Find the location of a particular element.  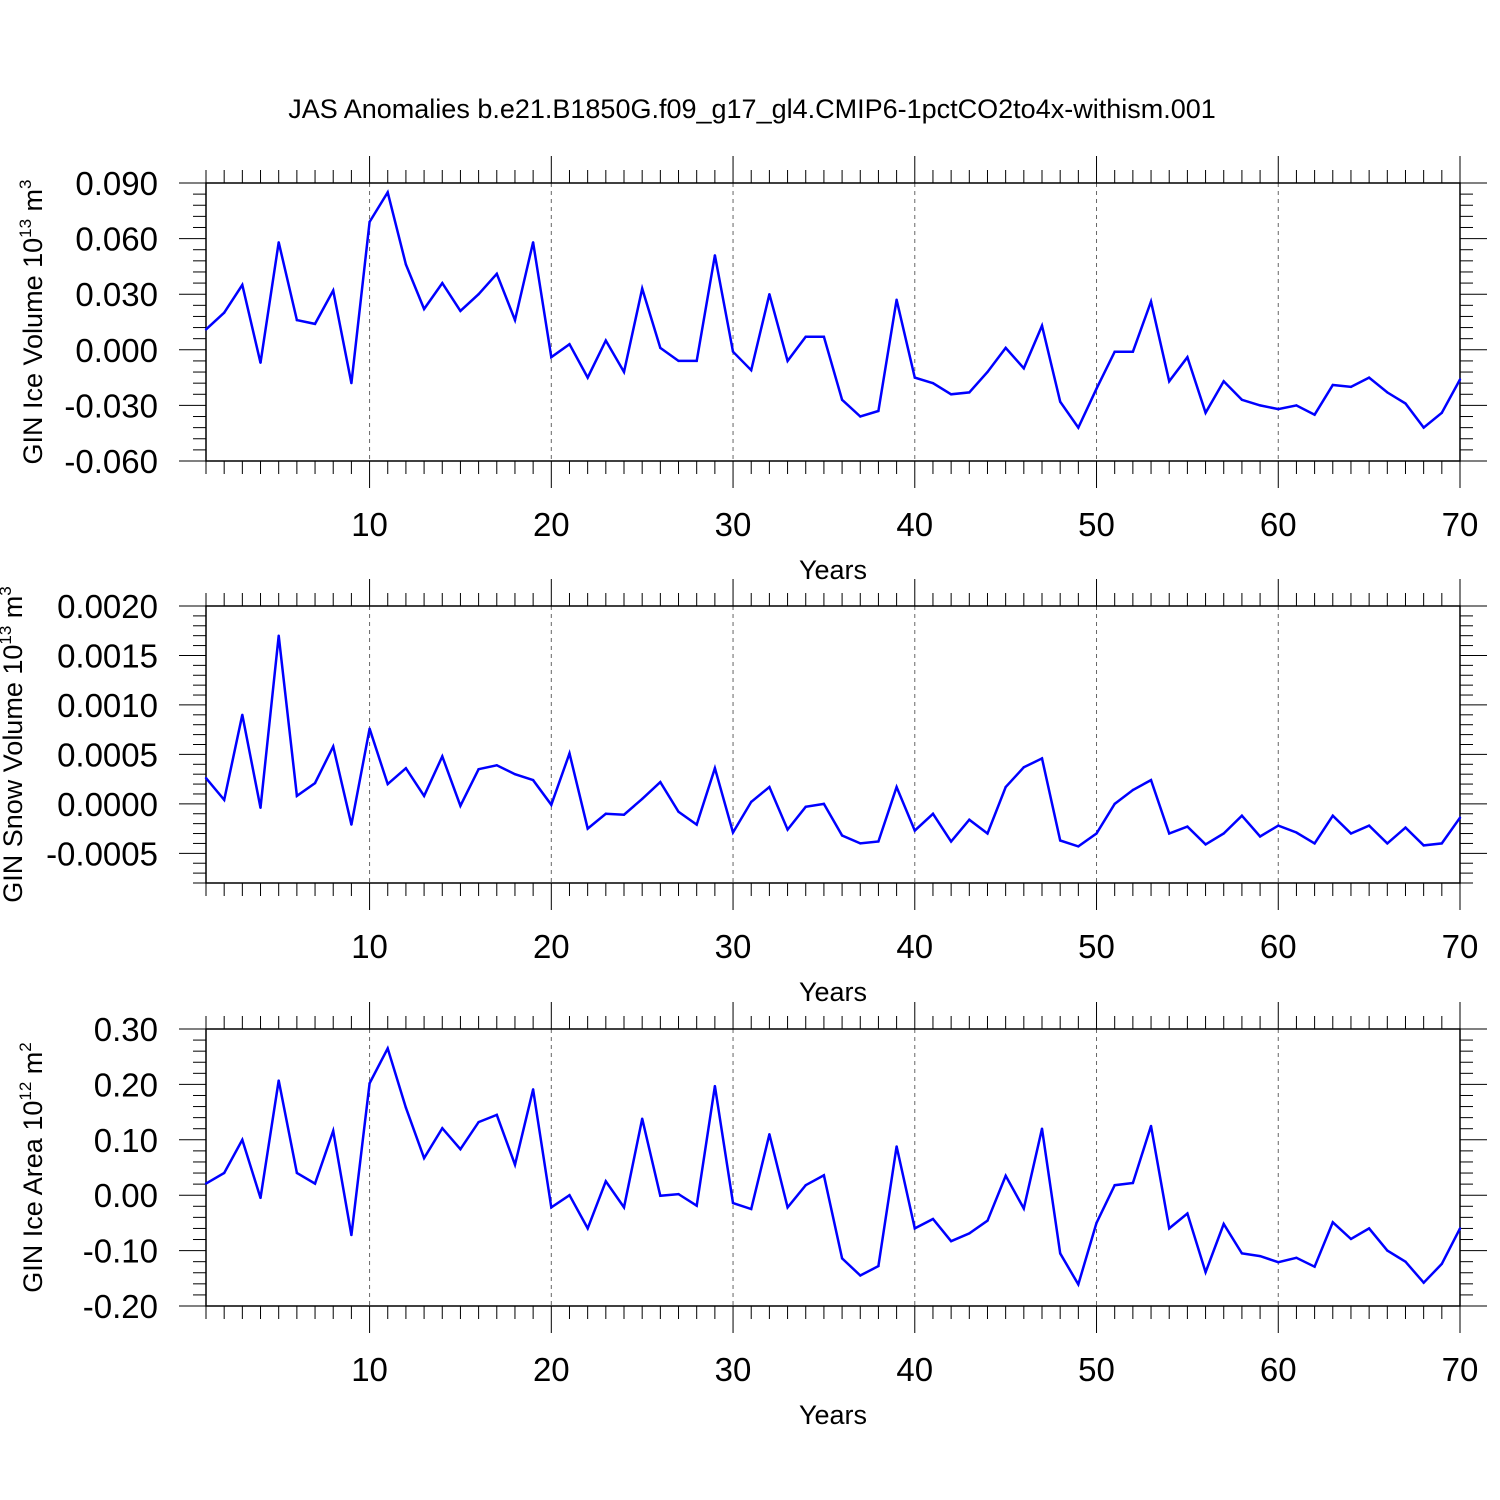

y-axis-label-unit-exponent: 2 is located at coordinates (25, 1046).